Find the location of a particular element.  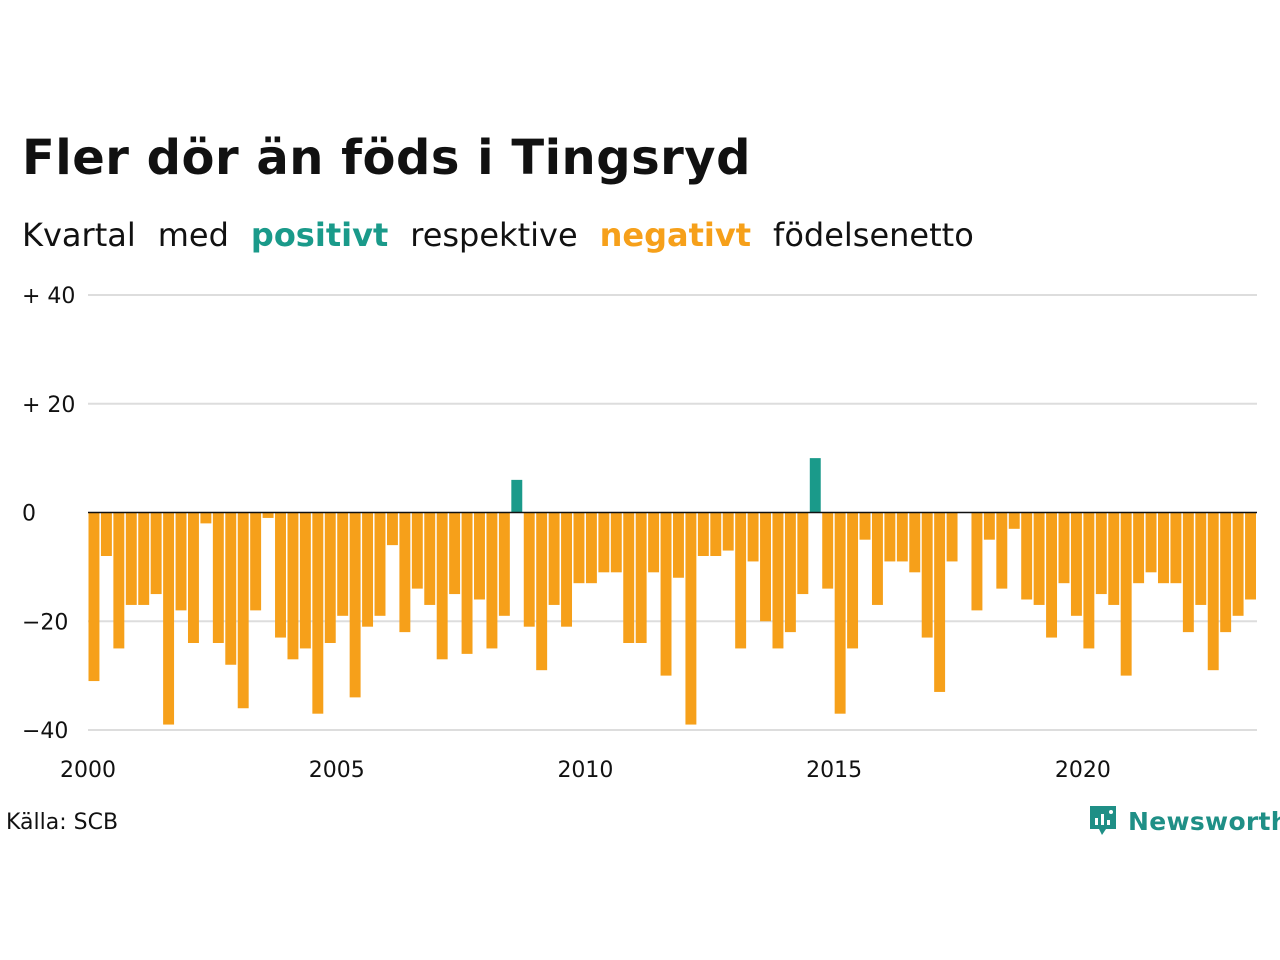

x-tick-label: 2000 is located at coordinates (88, 770).